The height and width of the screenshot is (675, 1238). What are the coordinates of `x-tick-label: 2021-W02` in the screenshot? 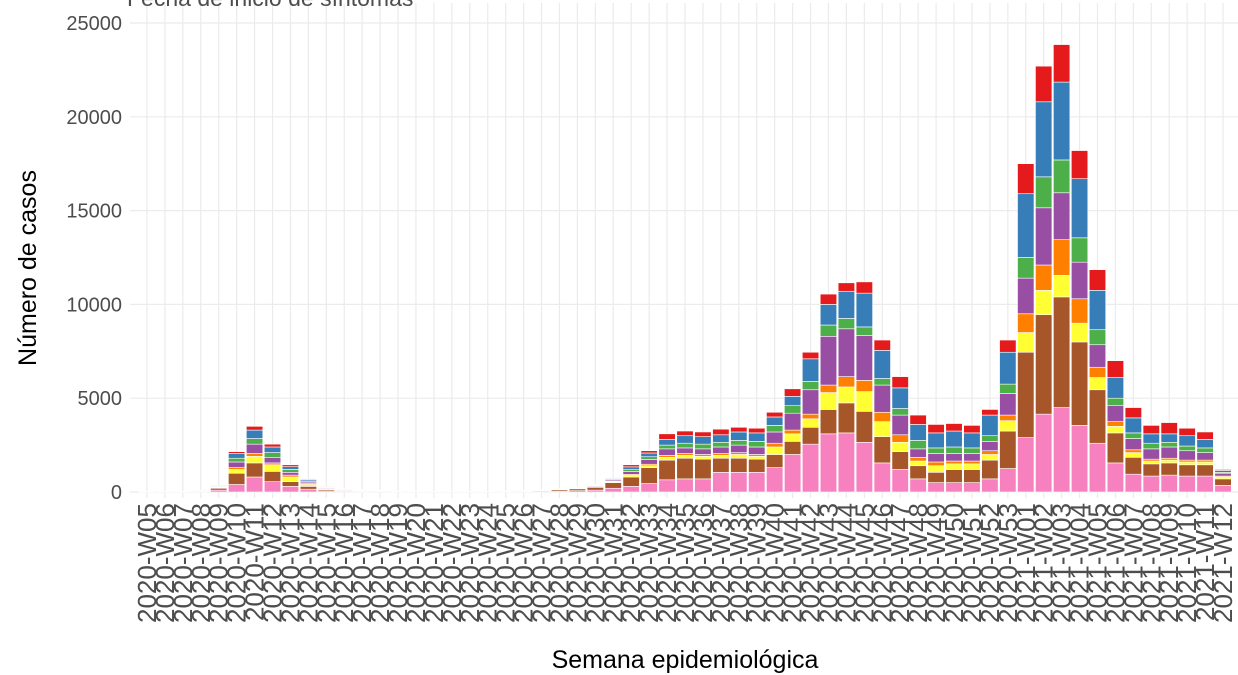 It's located at (1044, 563).